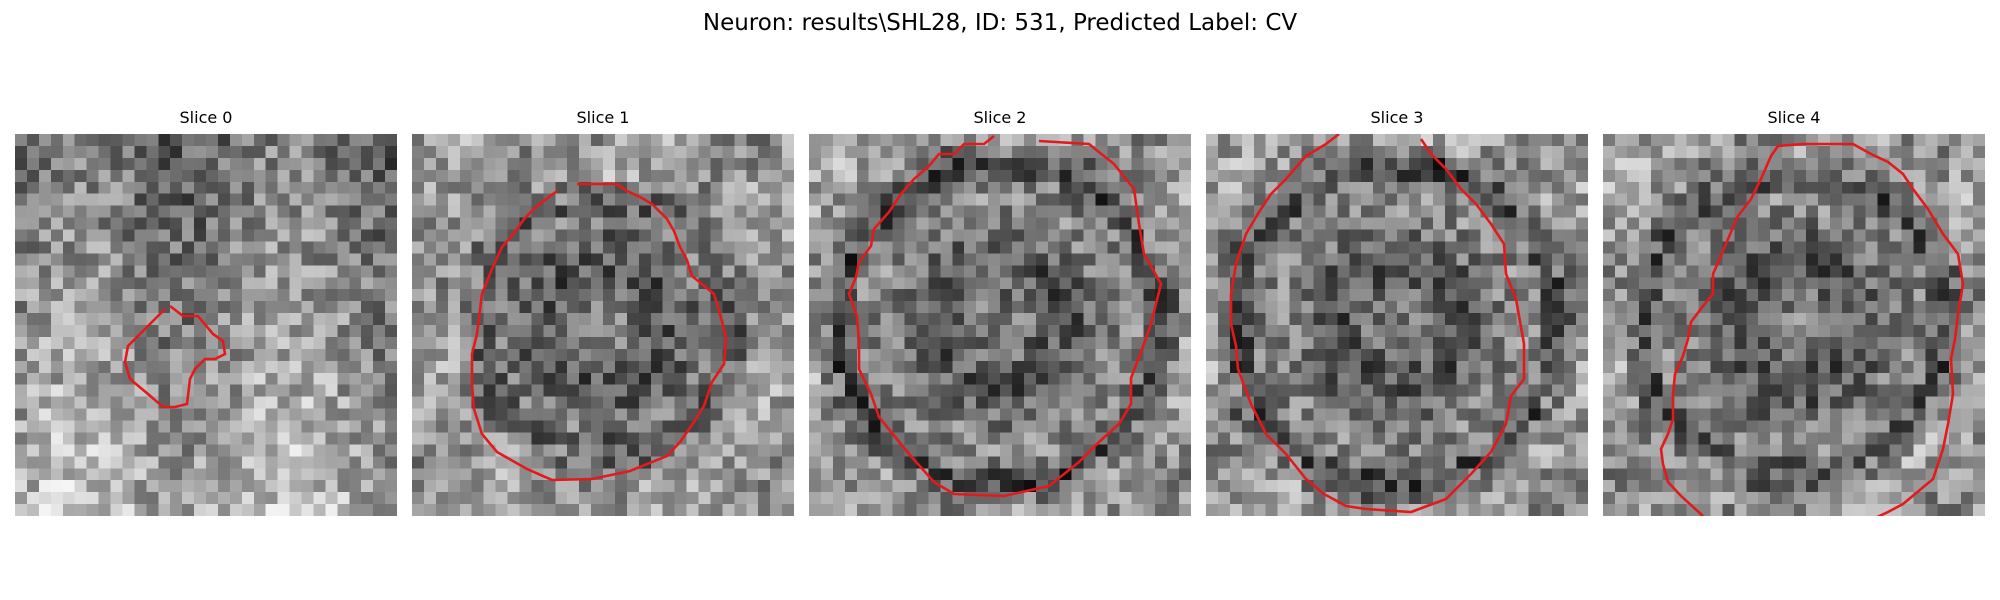 The height and width of the screenshot is (600, 2000). I want to click on slice-title: Slice 2, so click(1000, 117).